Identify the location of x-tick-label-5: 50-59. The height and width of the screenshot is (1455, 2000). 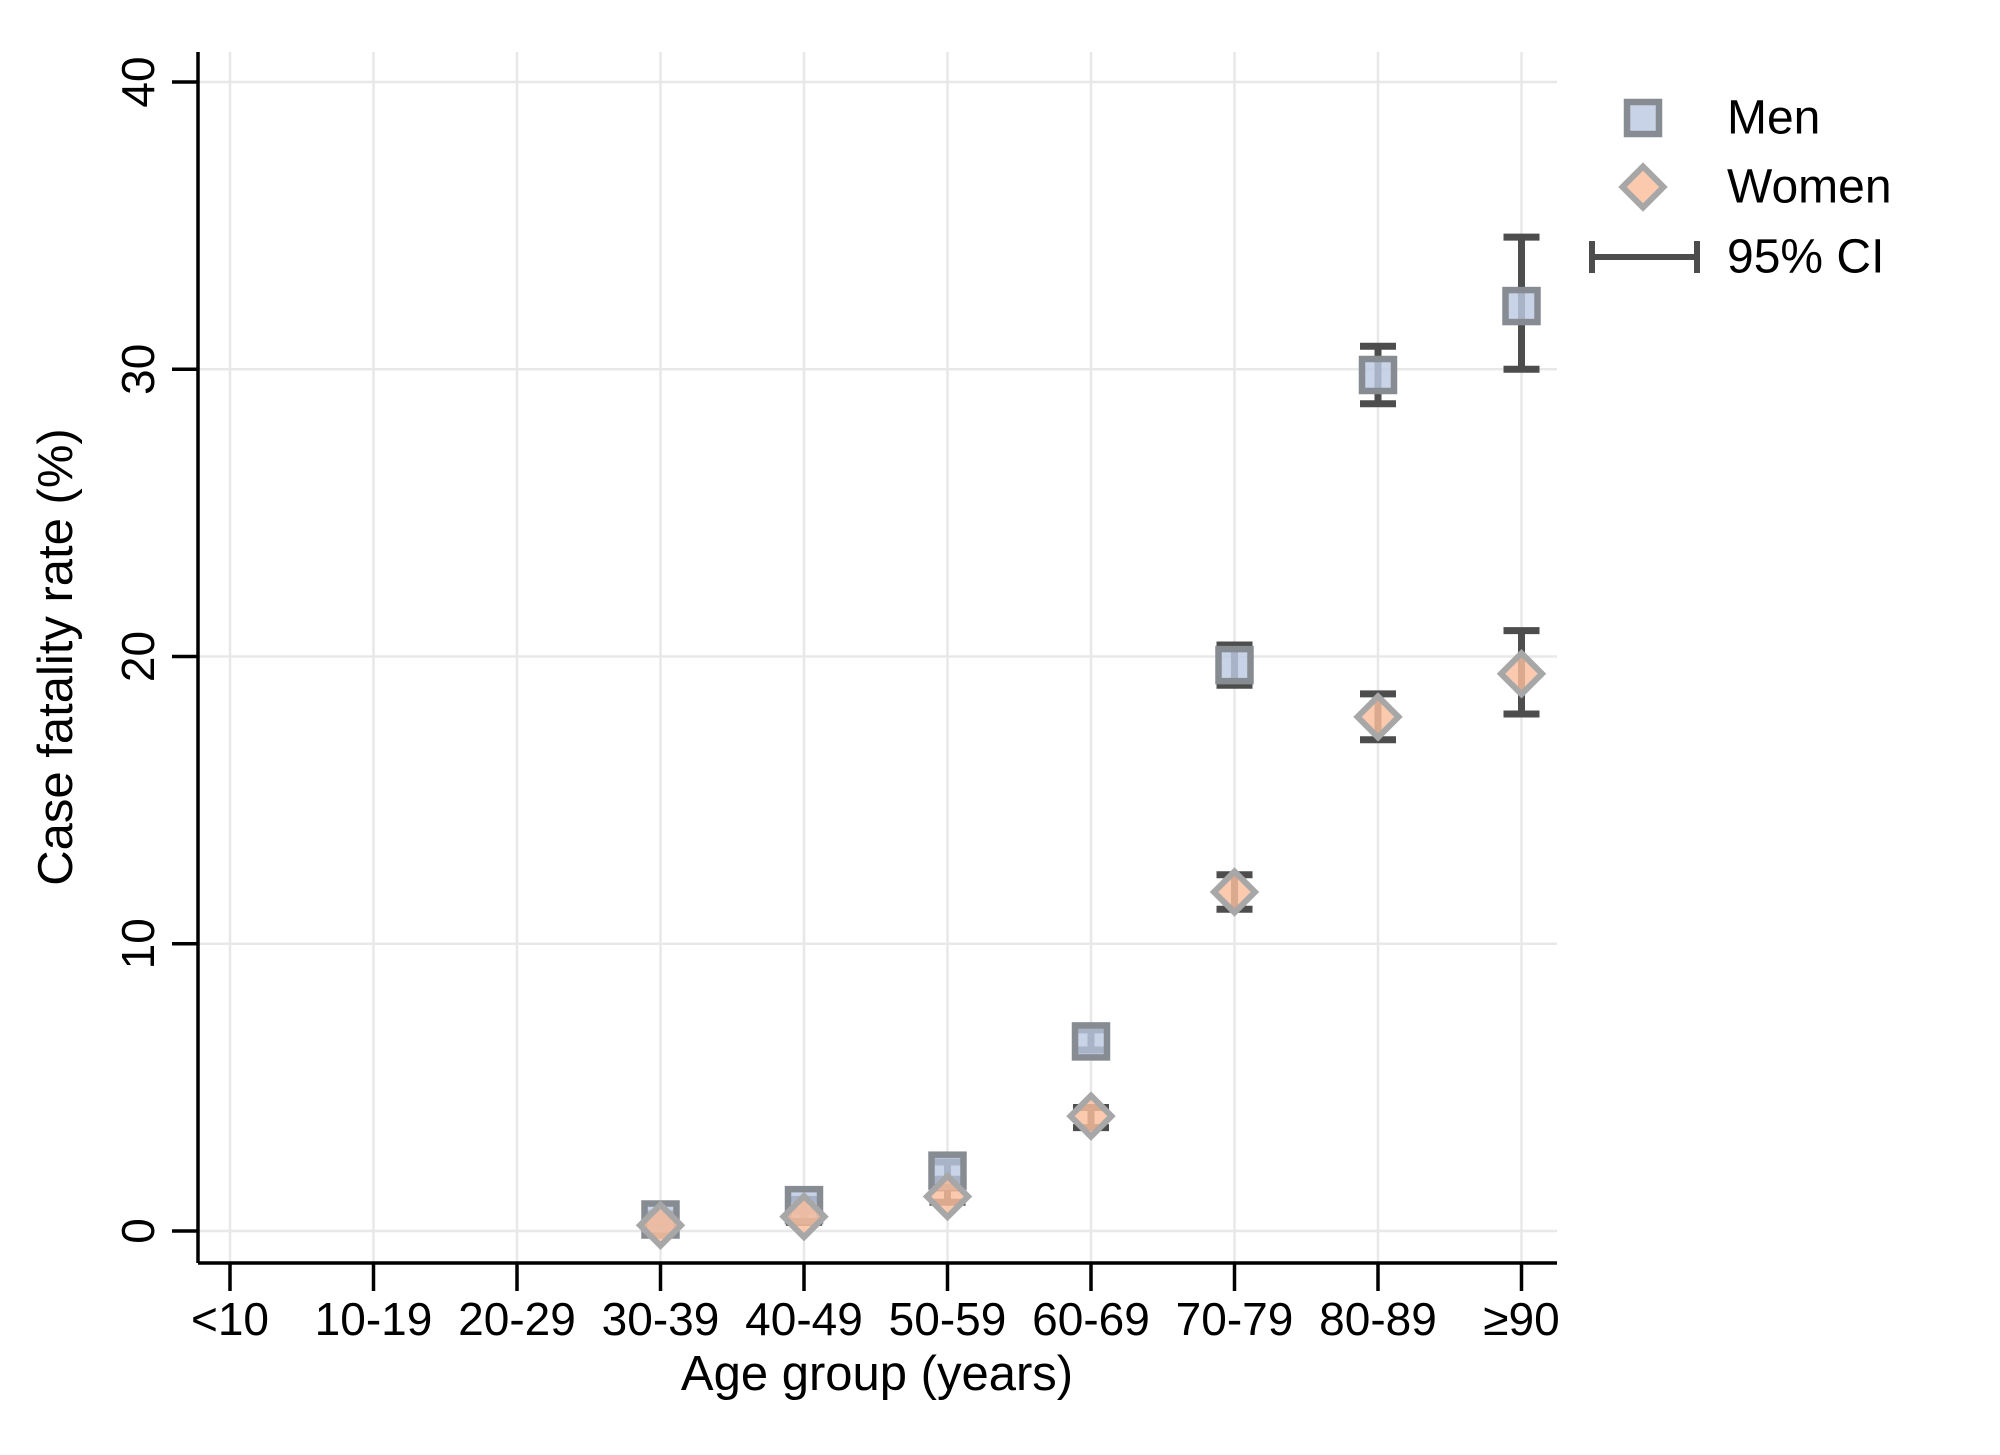
(948, 1319).